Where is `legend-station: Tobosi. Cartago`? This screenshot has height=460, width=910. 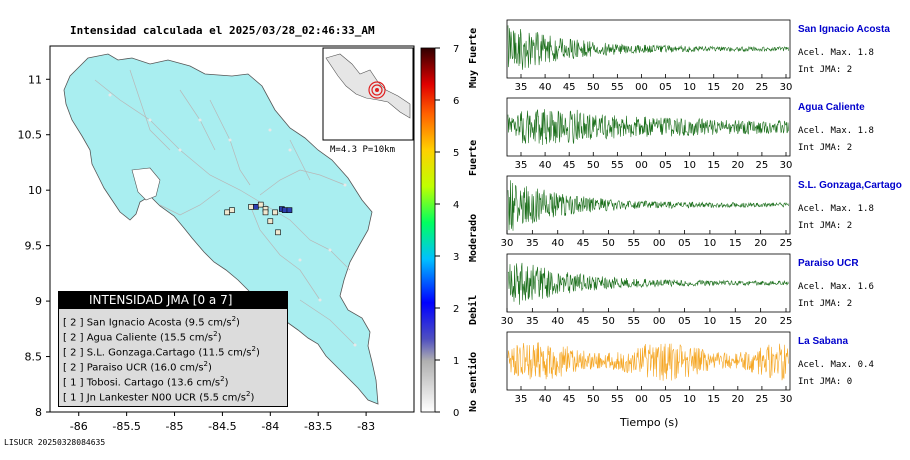 legend-station: Tobosi. Cartago is located at coordinates (126, 383).